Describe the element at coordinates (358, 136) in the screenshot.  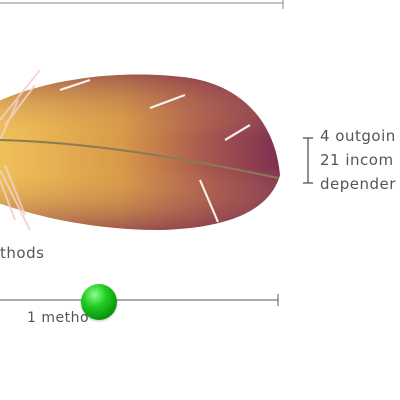
I see `outgoing-dependencies-label: 4 outgoin` at that location.